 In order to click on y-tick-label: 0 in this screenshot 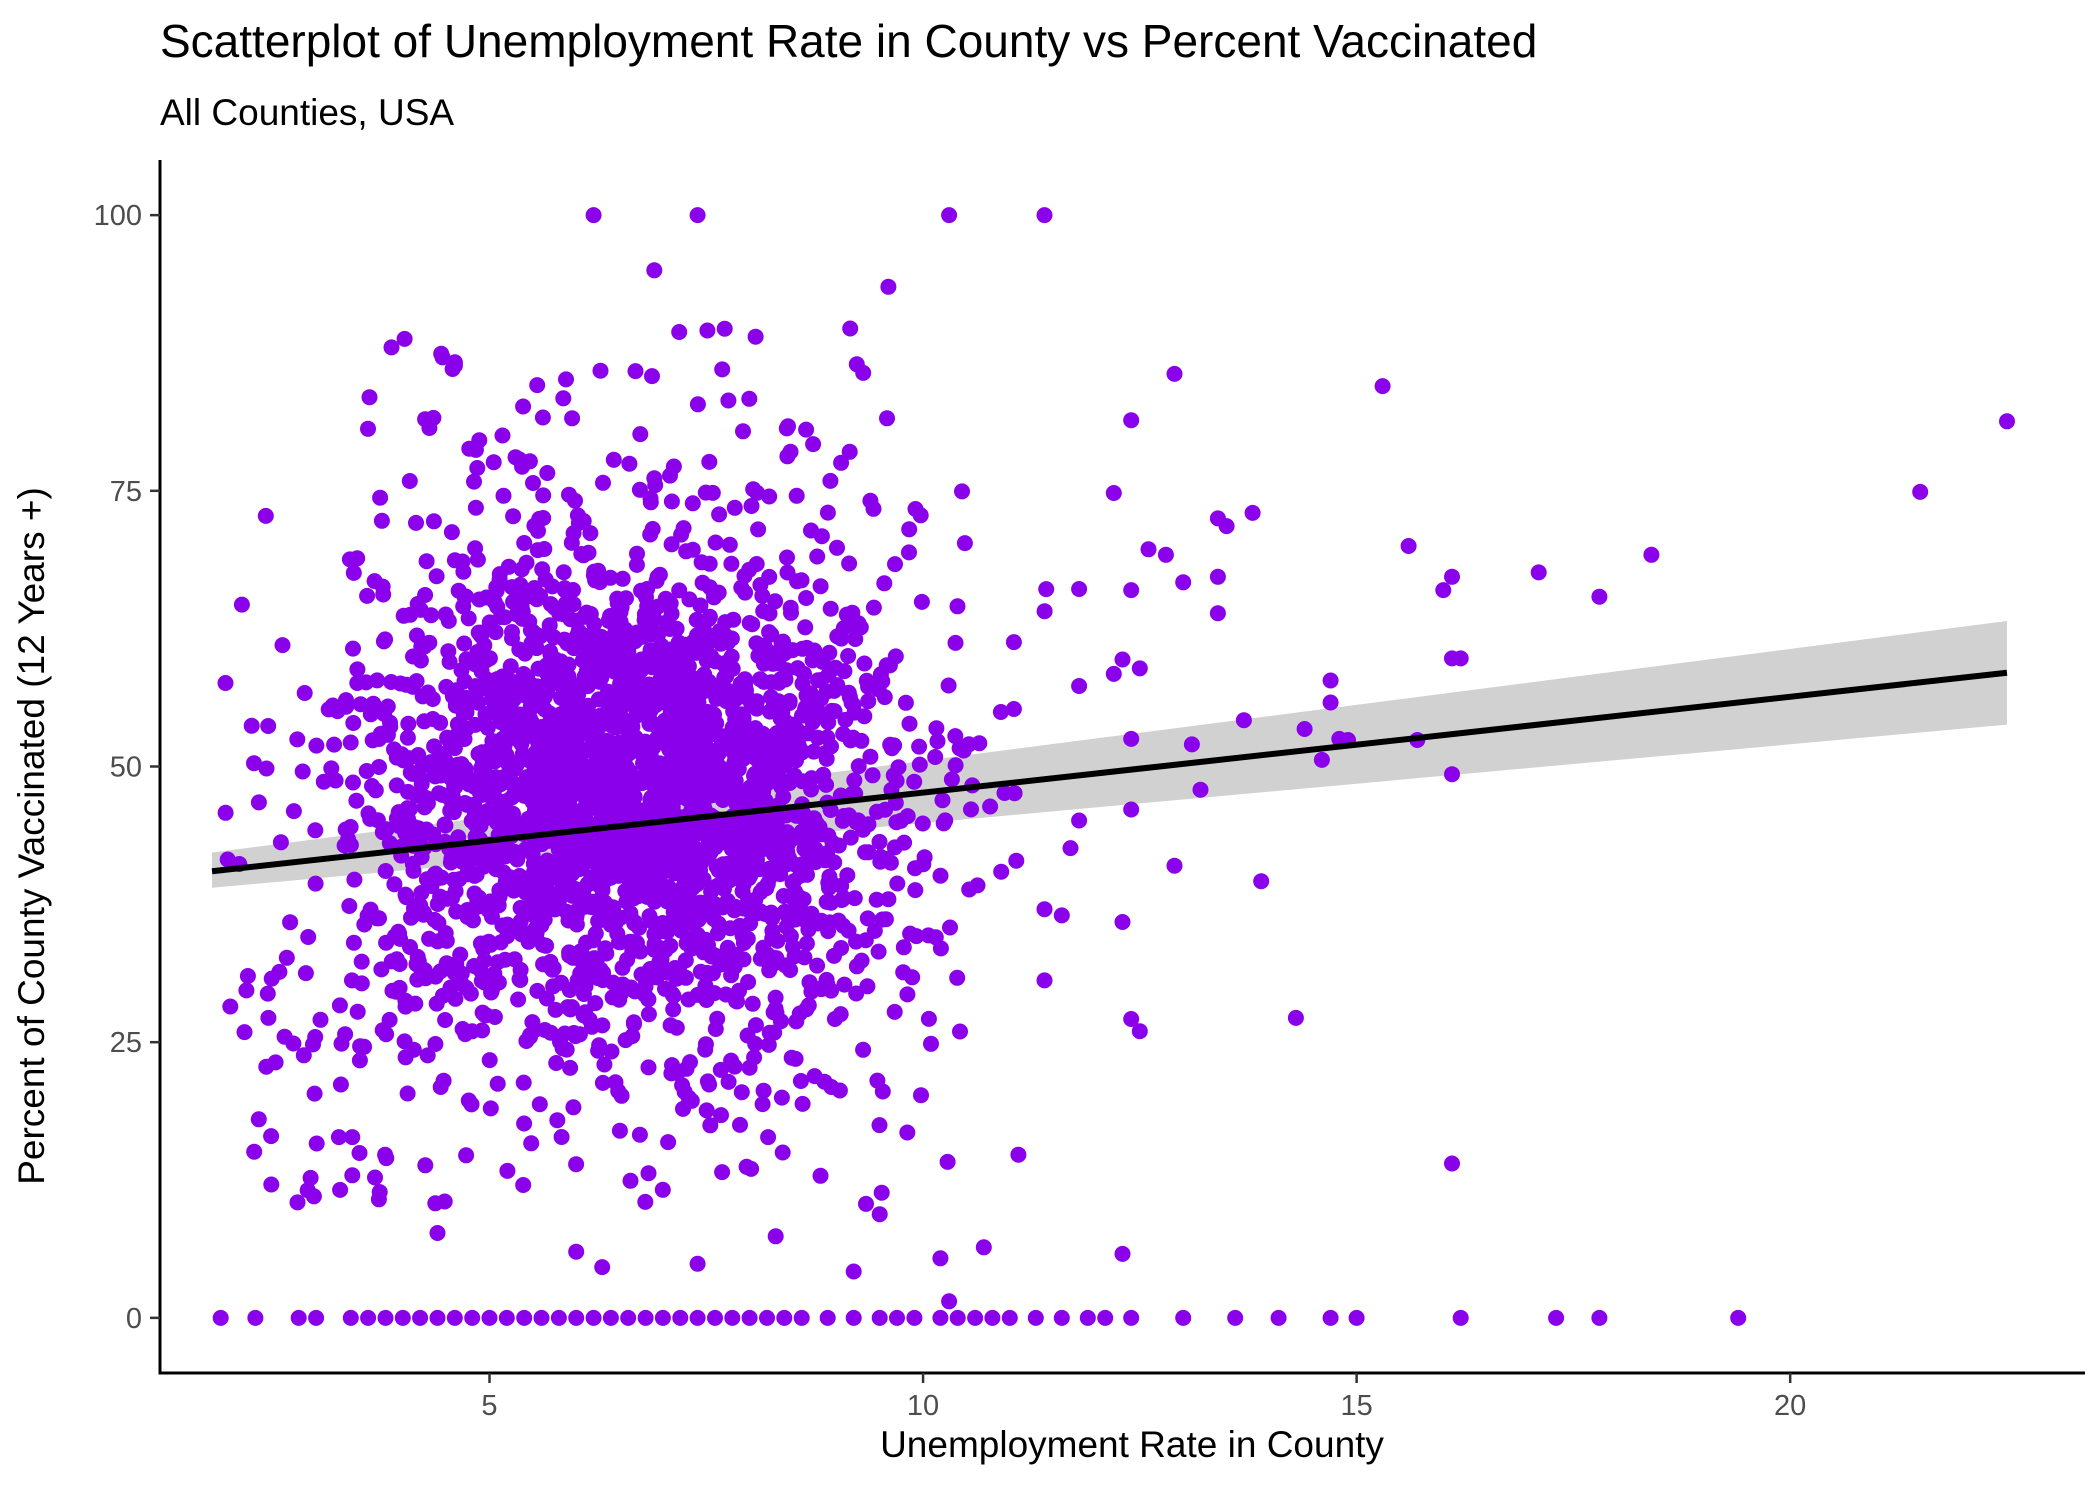, I will do `click(134, 1319)`.